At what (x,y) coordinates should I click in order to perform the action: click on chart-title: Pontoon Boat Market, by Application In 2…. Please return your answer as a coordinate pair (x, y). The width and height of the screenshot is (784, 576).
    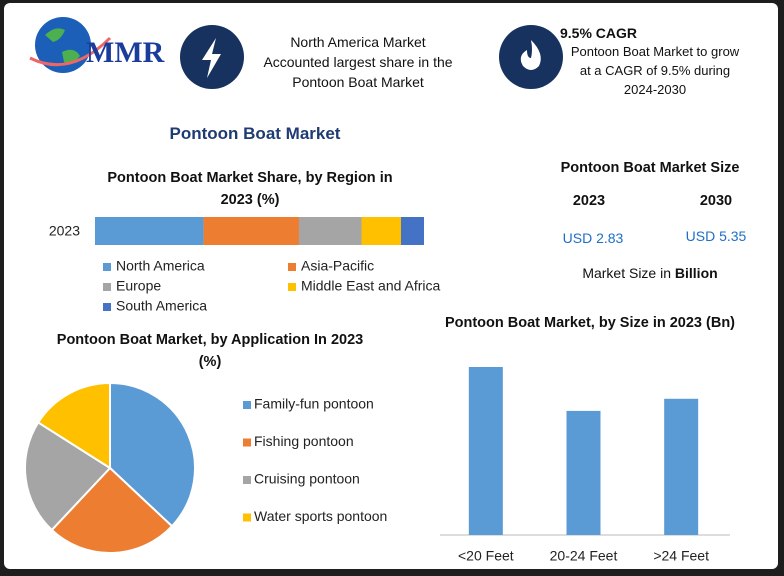
    Looking at the image, I should click on (210, 351).